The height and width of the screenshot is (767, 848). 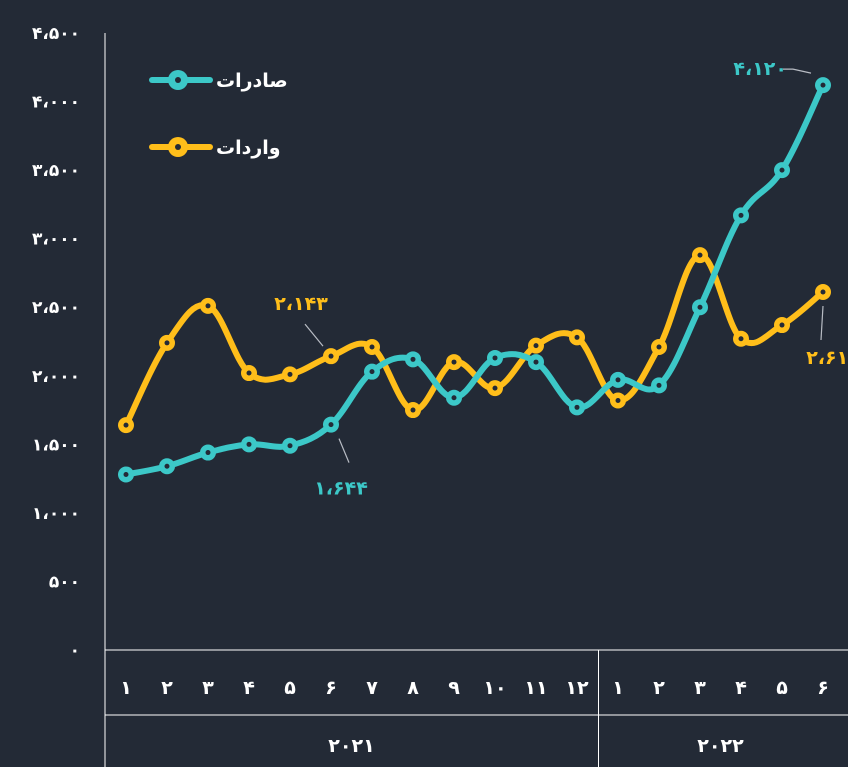 I want to click on y-tick-label: ۴،۵۰۰, so click(x=56, y=34).